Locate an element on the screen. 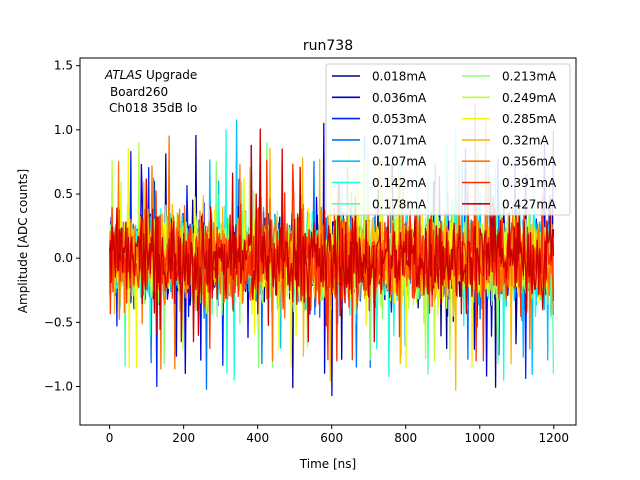 This screenshot has height=480, width=640. x-tick-label: 400 is located at coordinates (257, 438).